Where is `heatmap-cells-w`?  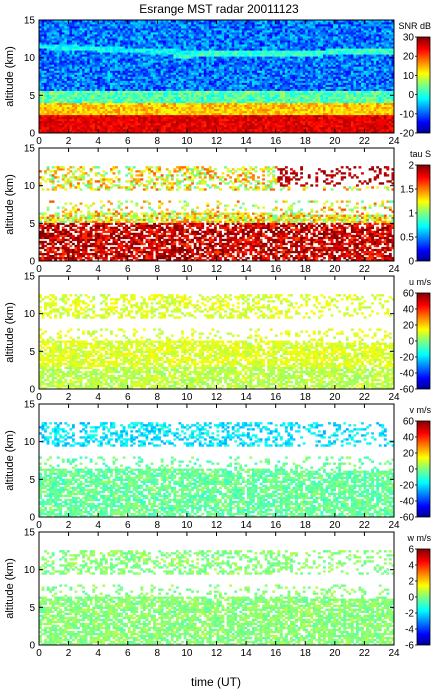 heatmap-cells-w is located at coordinates (217, 598).